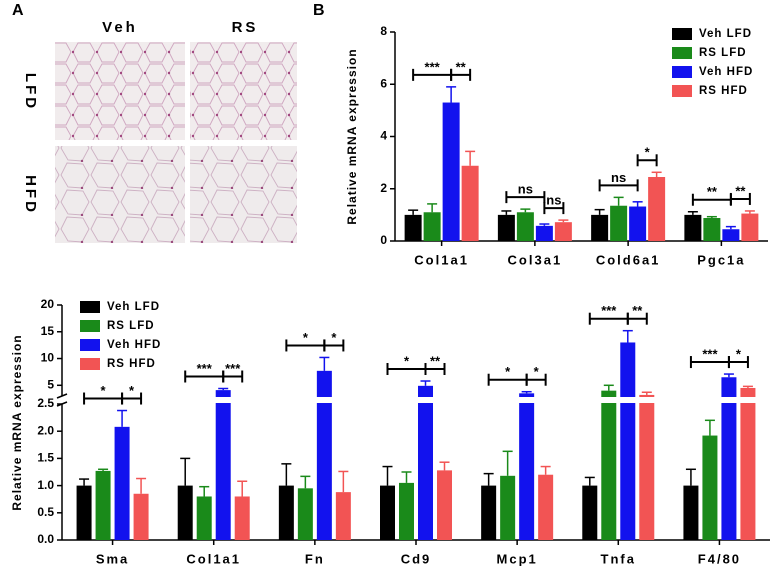  Describe the element at coordinates (50, 384) in the screenshot. I see `y-tick-label: 5` at that location.